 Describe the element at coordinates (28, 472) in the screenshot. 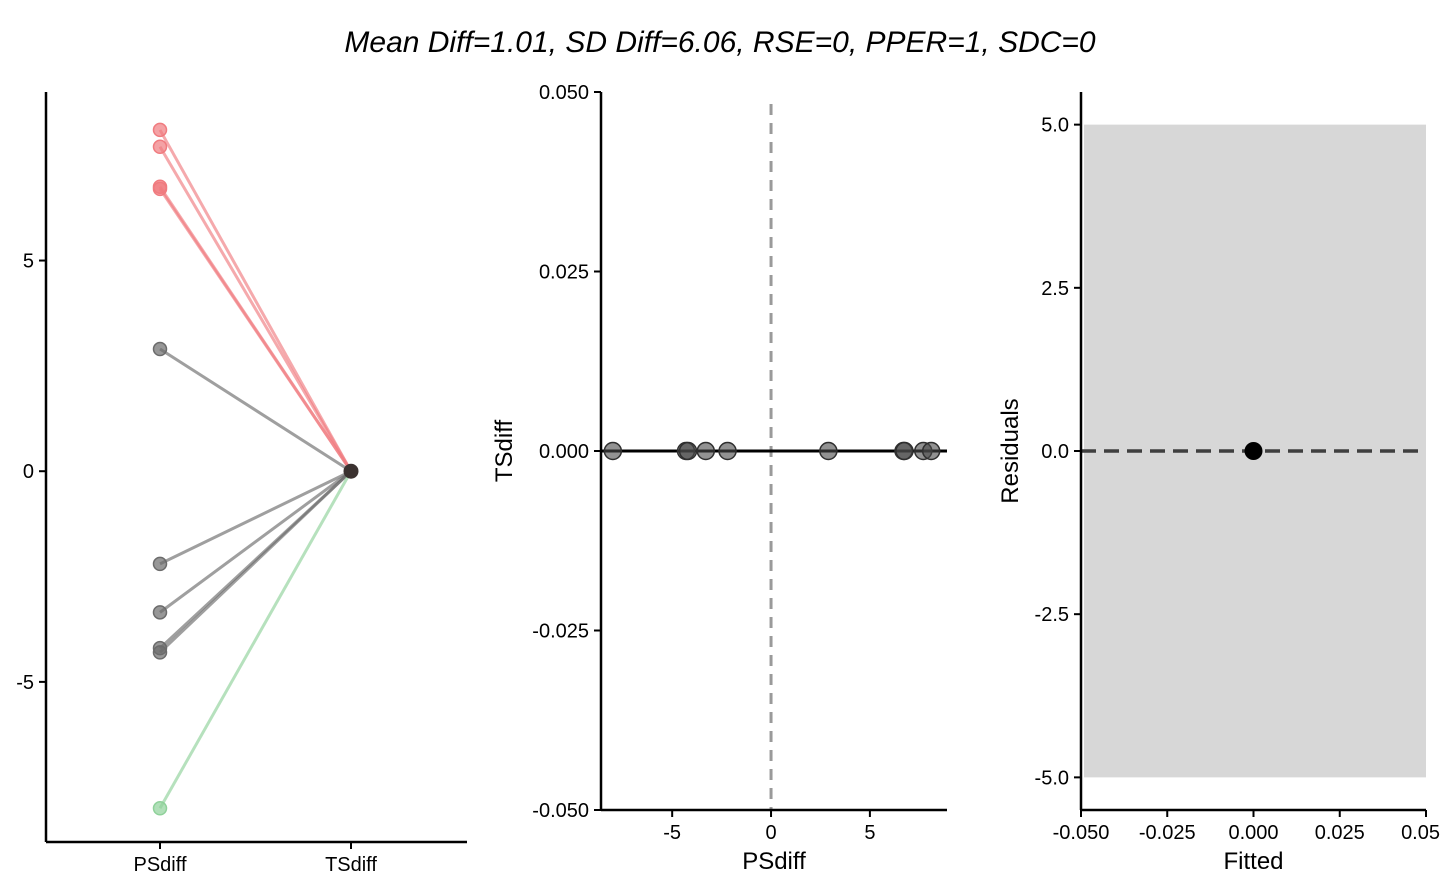

I see `y-tick-label: 0` at that location.